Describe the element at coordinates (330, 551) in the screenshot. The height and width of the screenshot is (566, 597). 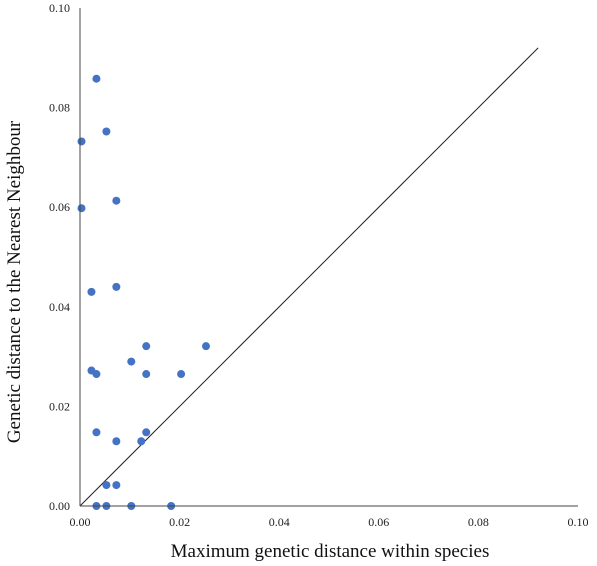
I see `x-axis-title: Maximum genetic distance within species` at that location.